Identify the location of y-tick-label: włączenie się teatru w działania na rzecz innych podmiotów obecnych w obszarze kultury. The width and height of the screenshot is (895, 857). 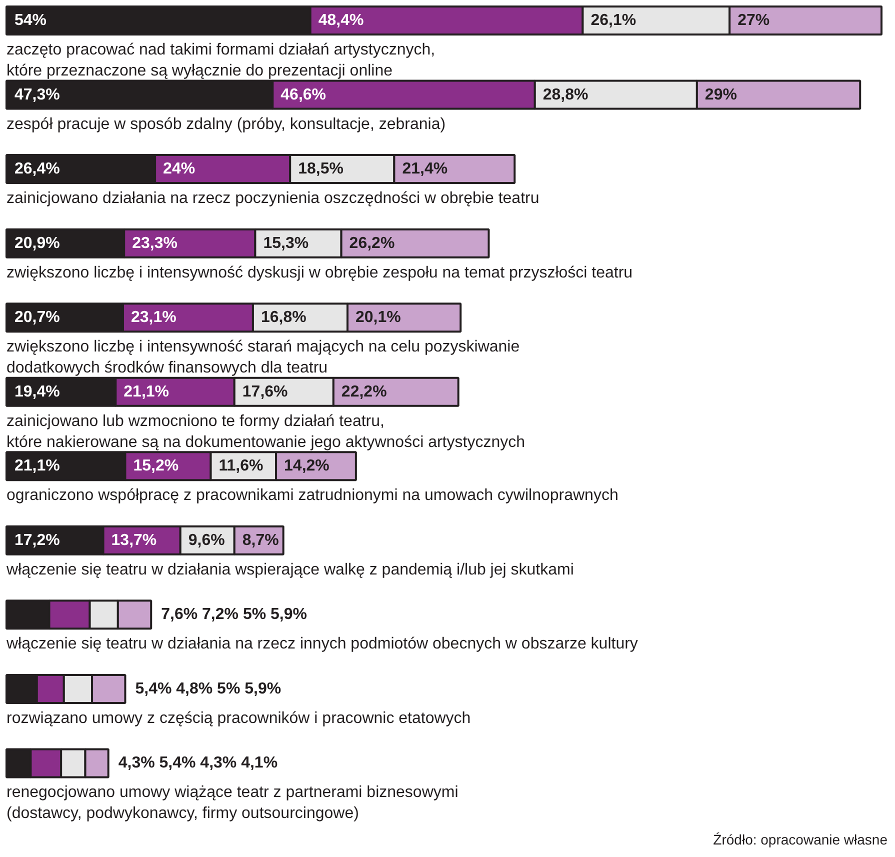
(322, 644).